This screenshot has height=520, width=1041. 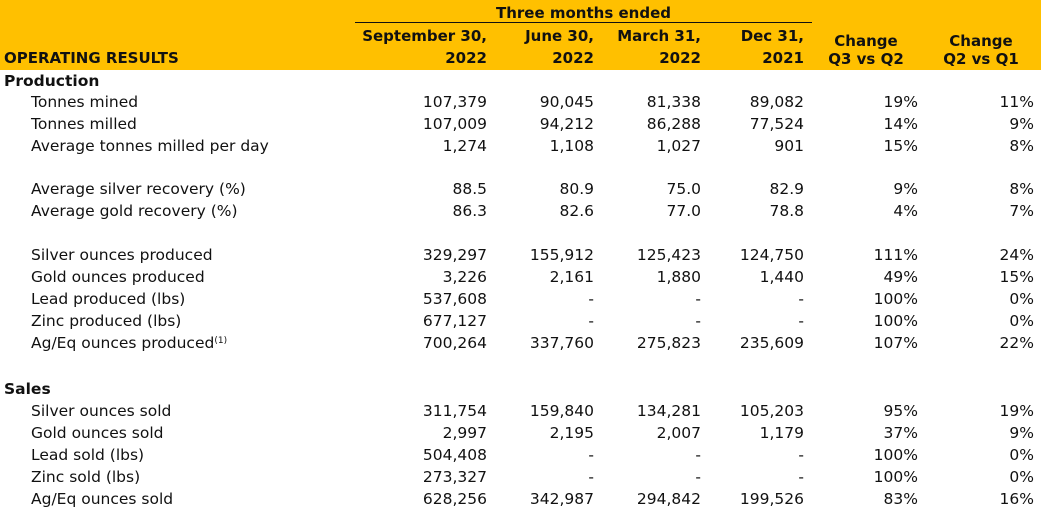 I want to click on footnote-marker: (1), so click(x=221, y=341).